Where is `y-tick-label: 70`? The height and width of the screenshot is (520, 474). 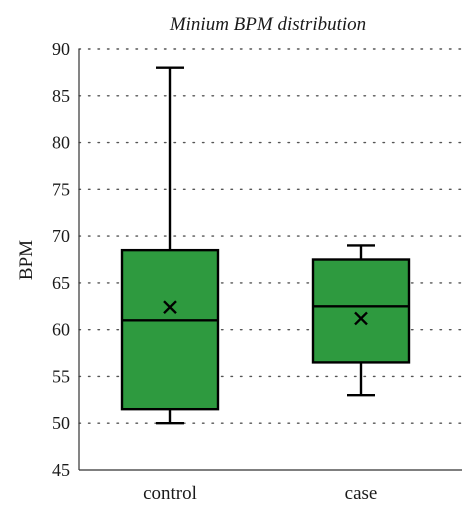
y-tick-label: 70 is located at coordinates (61, 236).